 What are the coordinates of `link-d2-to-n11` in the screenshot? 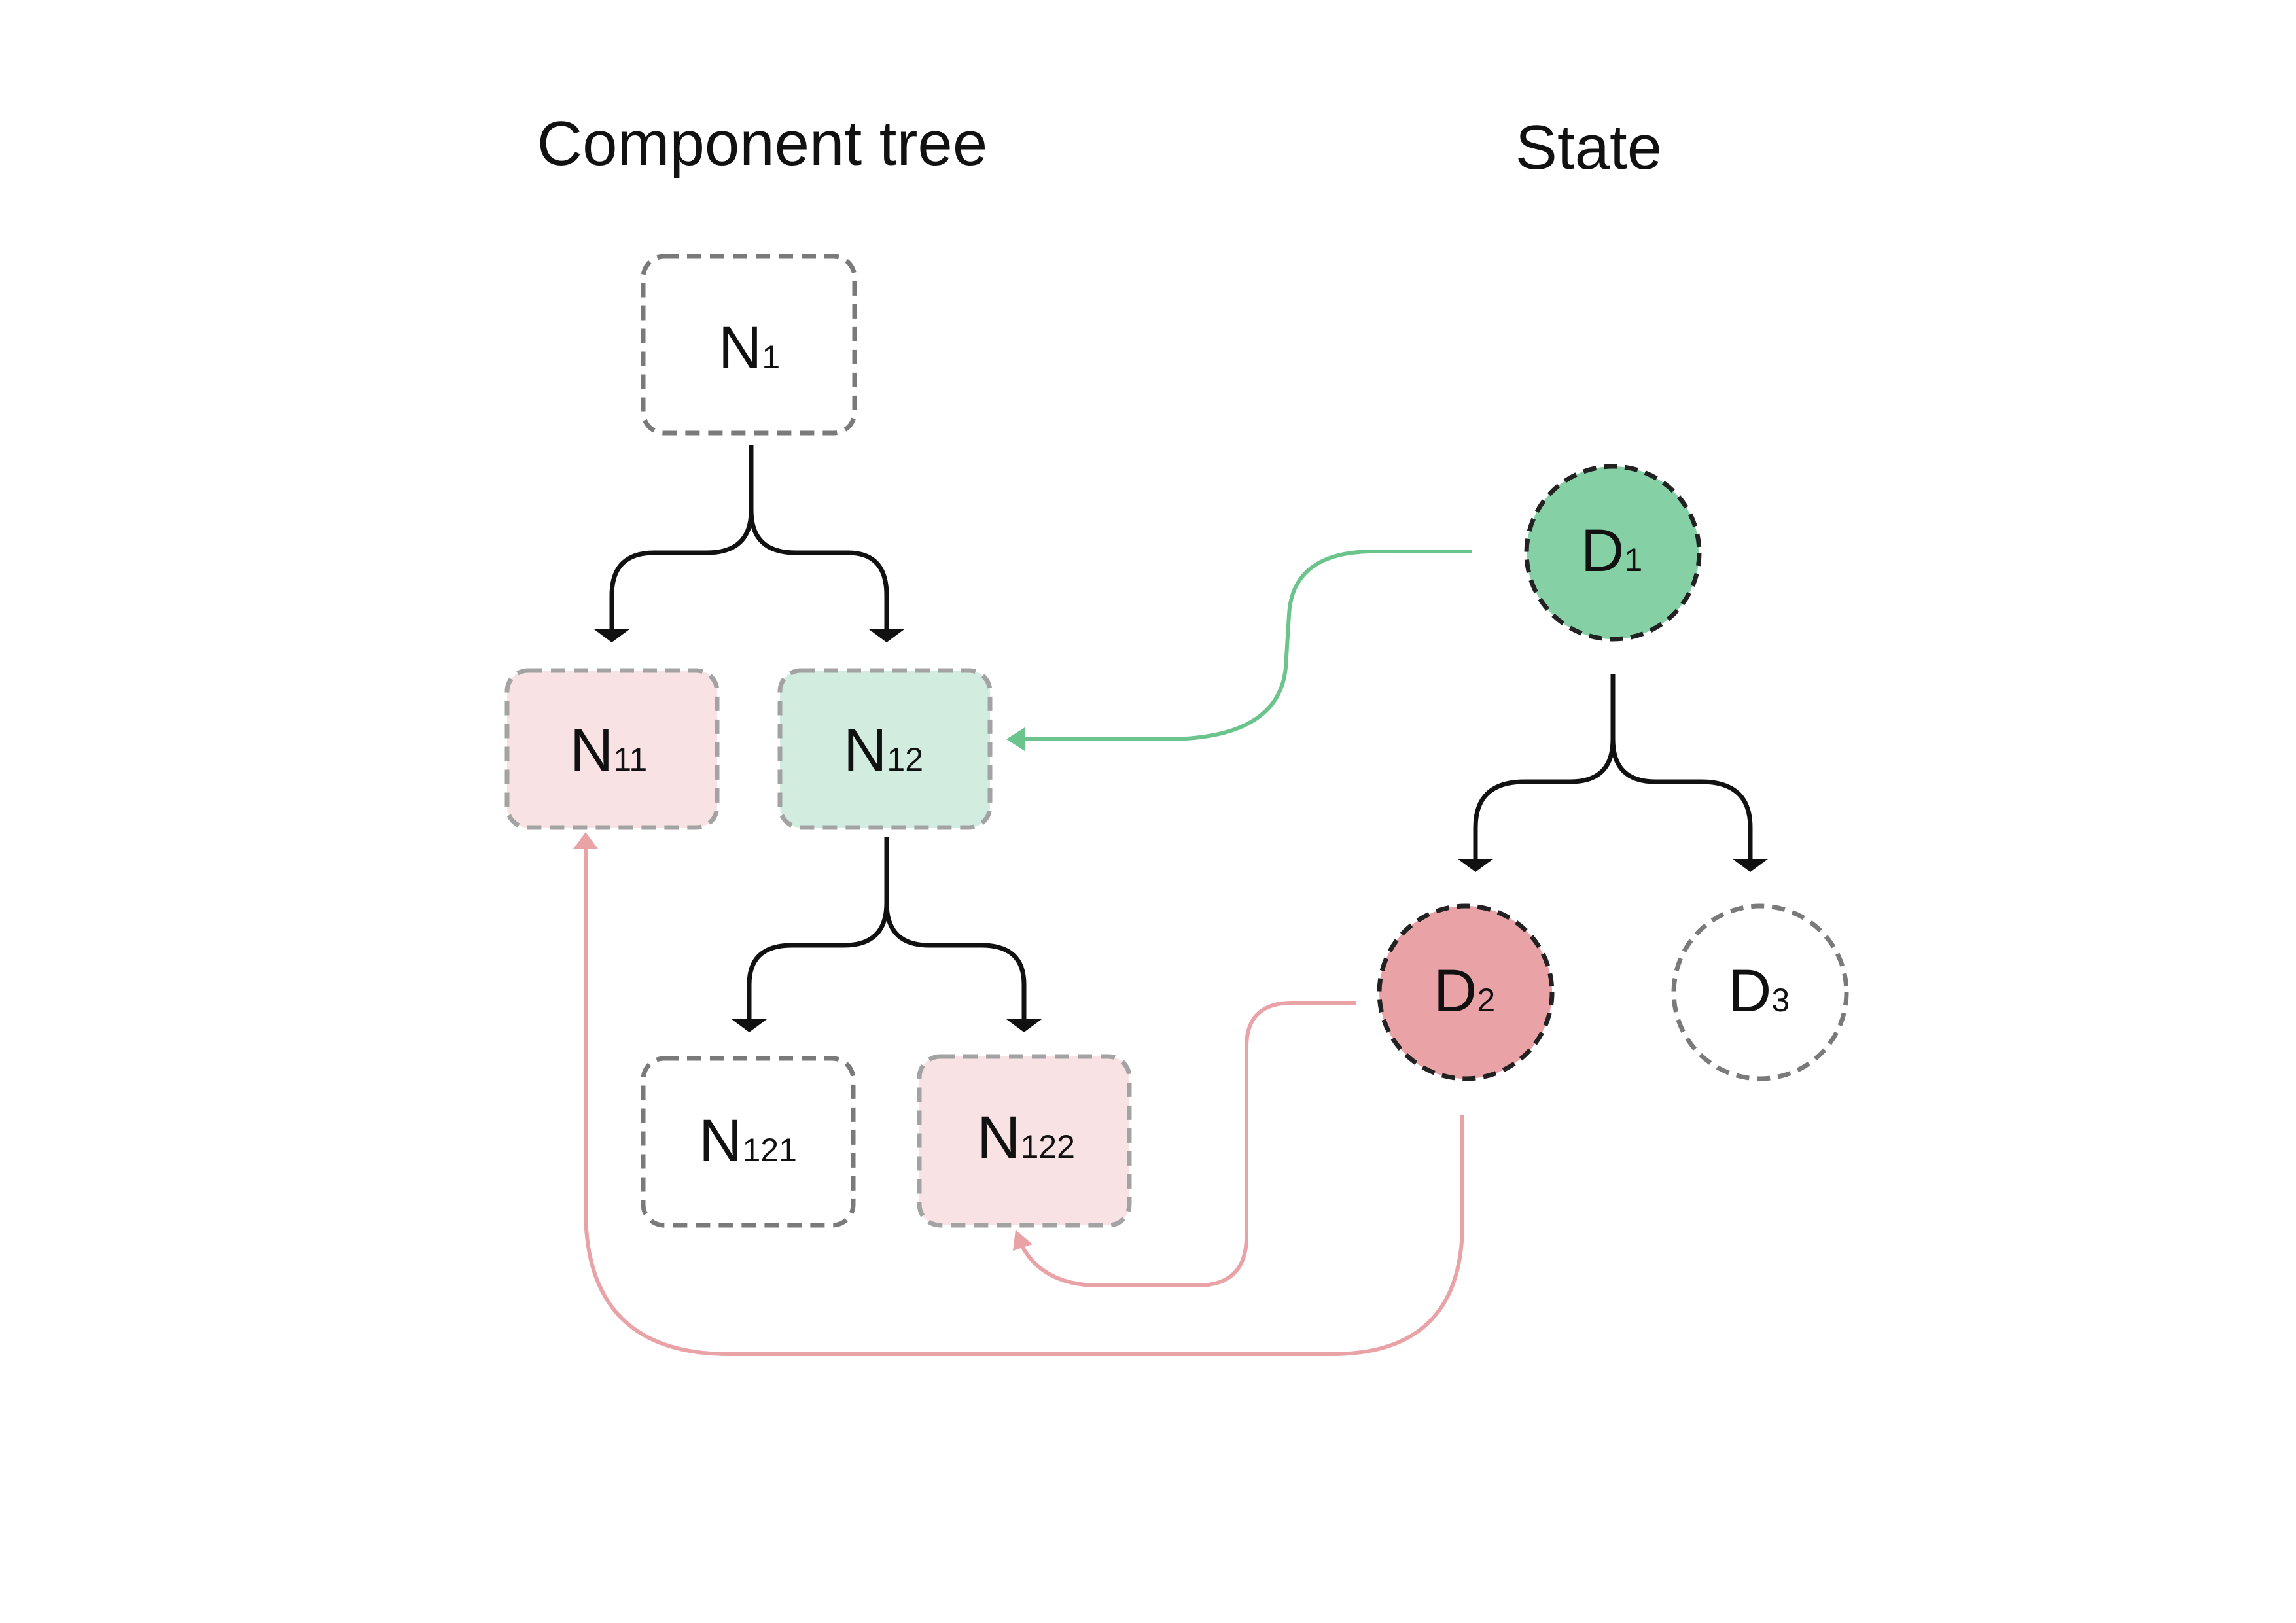 It's located at (1024, 1100).